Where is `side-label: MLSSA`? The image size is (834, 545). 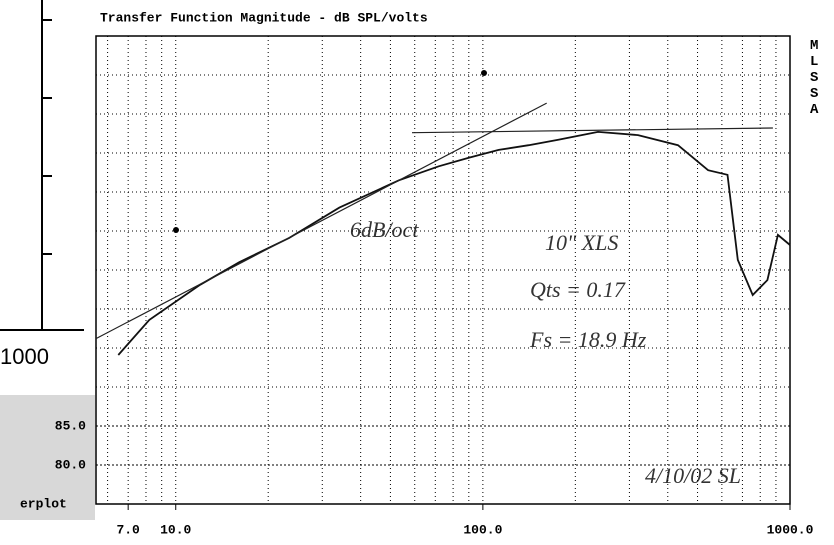
side-label: MLSSA is located at coordinates (814, 78).